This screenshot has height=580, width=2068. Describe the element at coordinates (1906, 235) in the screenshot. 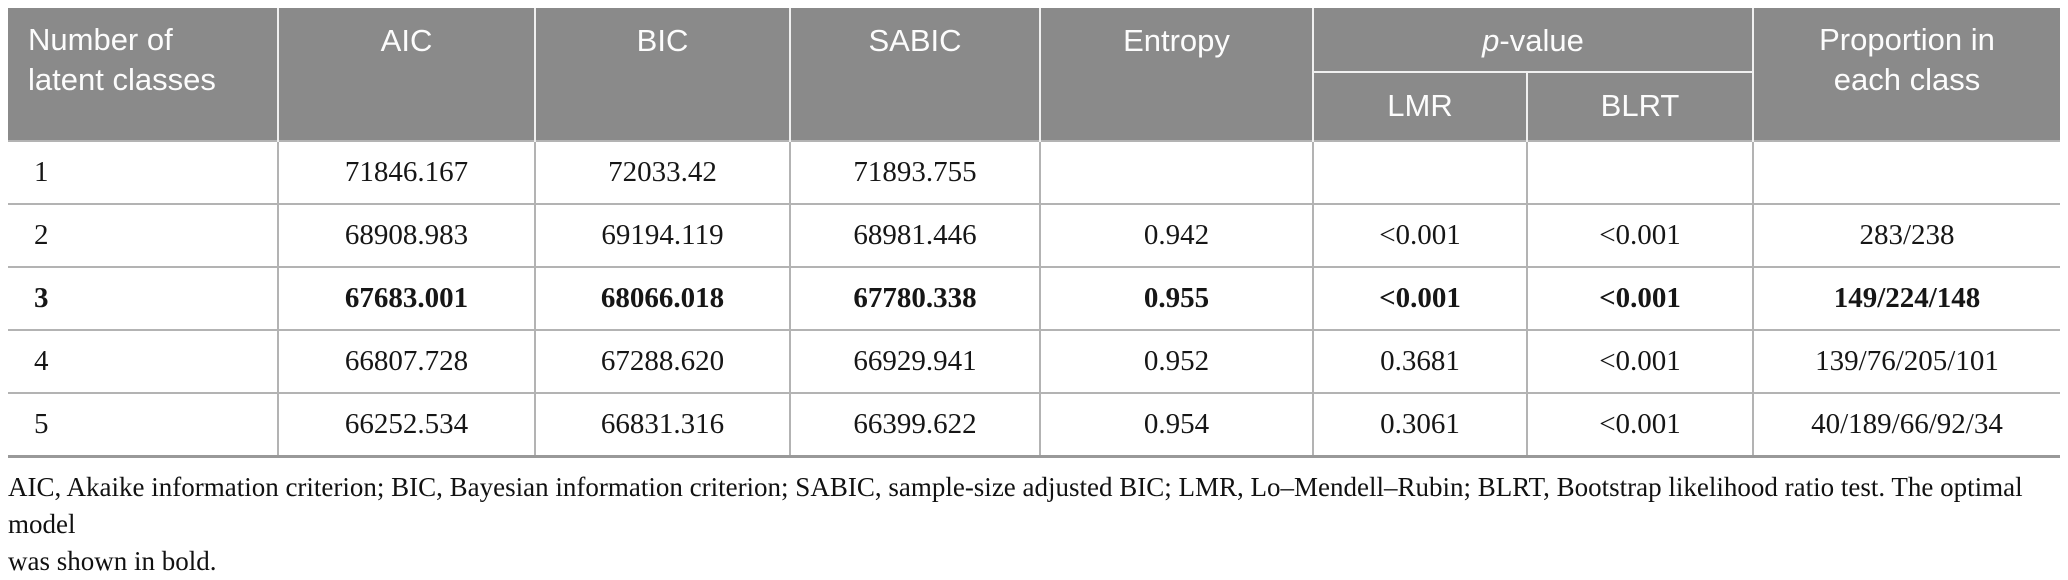

I see `cell-proportion: 283/238` at that location.